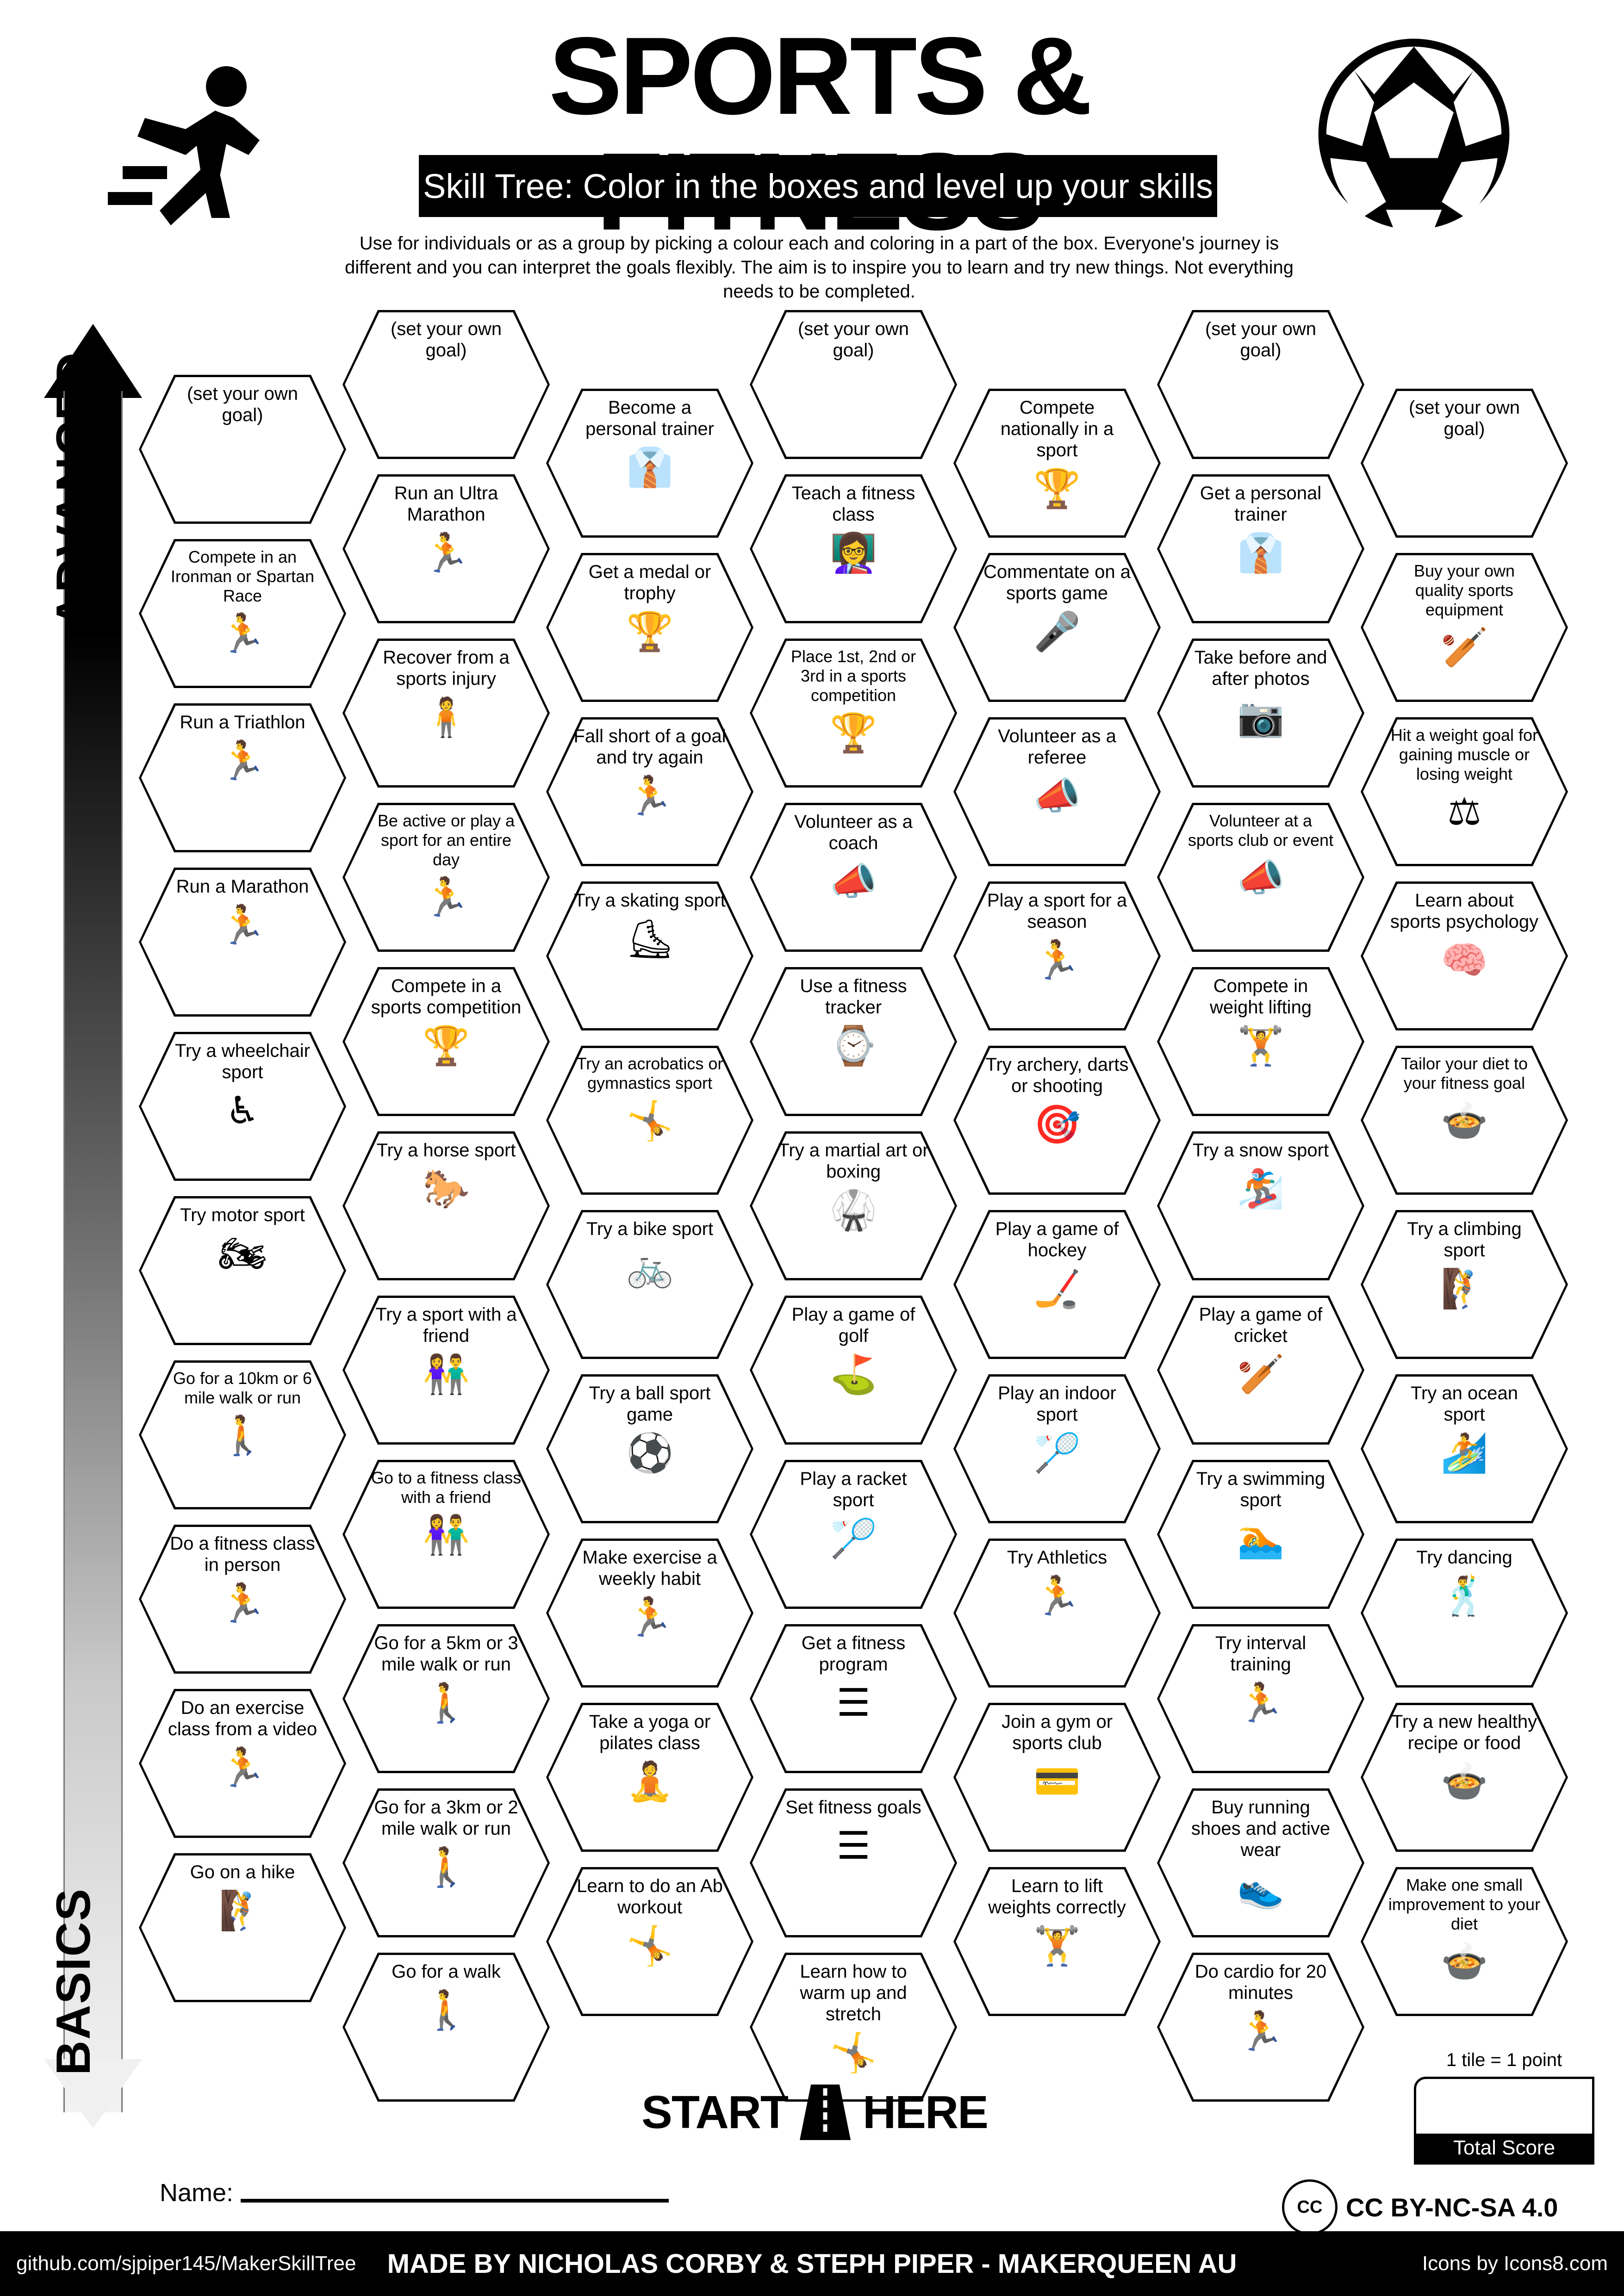  What do you see at coordinates (1057, 956) in the screenshot?
I see `skill-tile: Play a sport for a season 🏃` at bounding box center [1057, 956].